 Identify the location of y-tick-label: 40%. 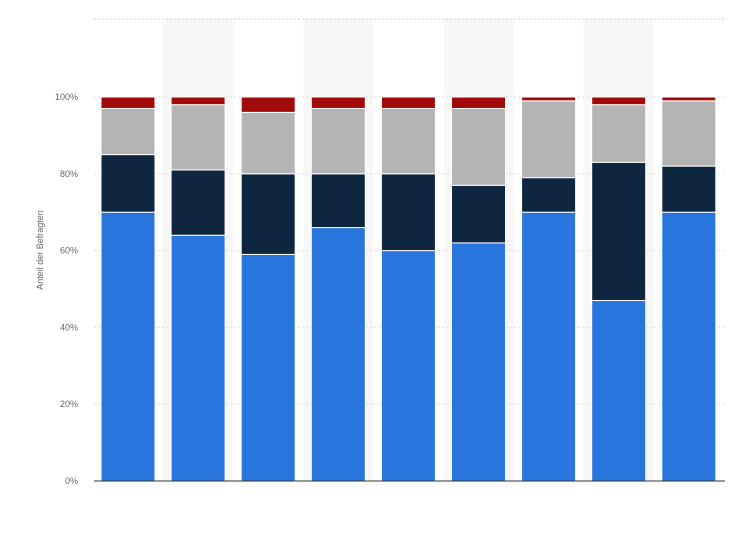
(69, 327).